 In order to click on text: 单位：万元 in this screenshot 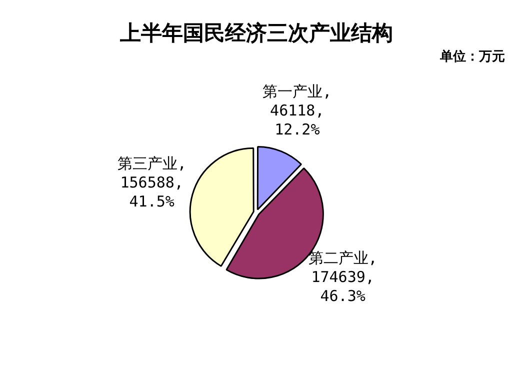, I will do `click(472, 56)`.